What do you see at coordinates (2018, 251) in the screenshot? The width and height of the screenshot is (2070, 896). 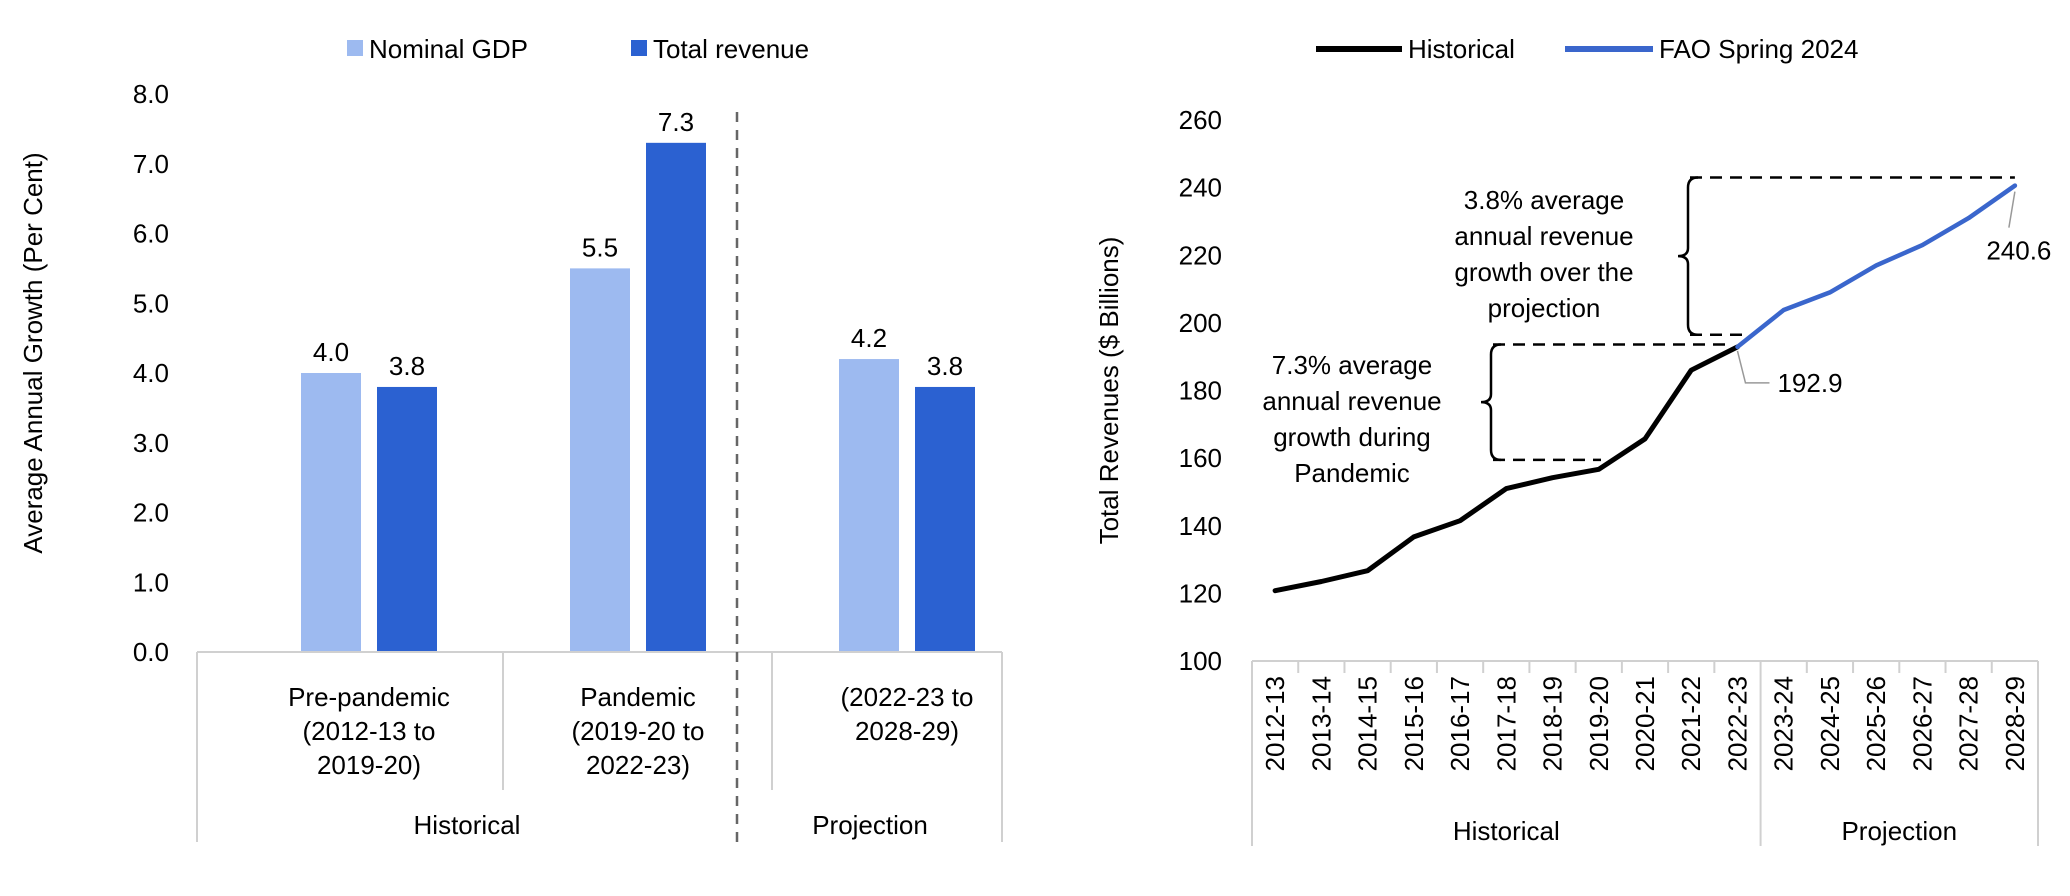 I see `data-label: 240.6` at bounding box center [2018, 251].